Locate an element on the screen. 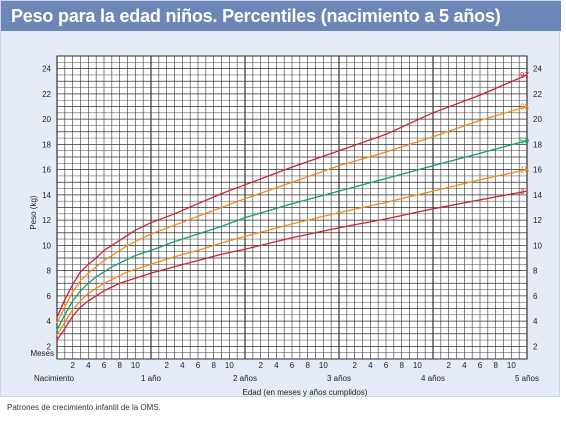 The height and width of the screenshot is (427, 566). y-tick-label-left: 2 is located at coordinates (49, 346).